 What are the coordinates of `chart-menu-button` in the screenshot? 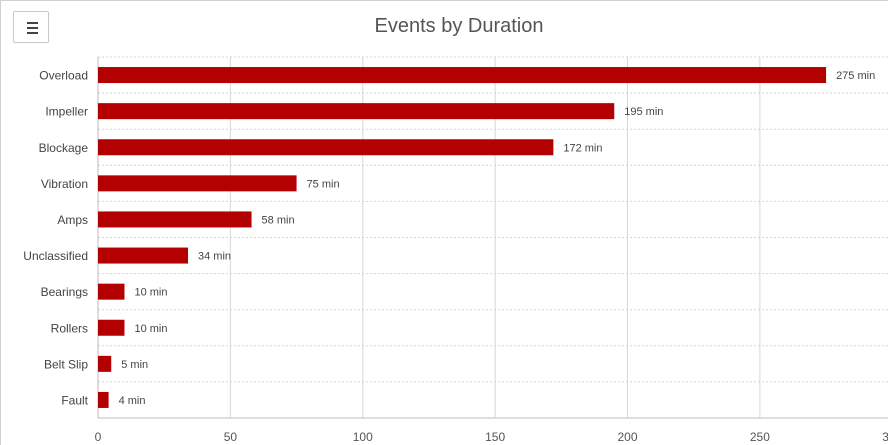 It's located at (31, 27).